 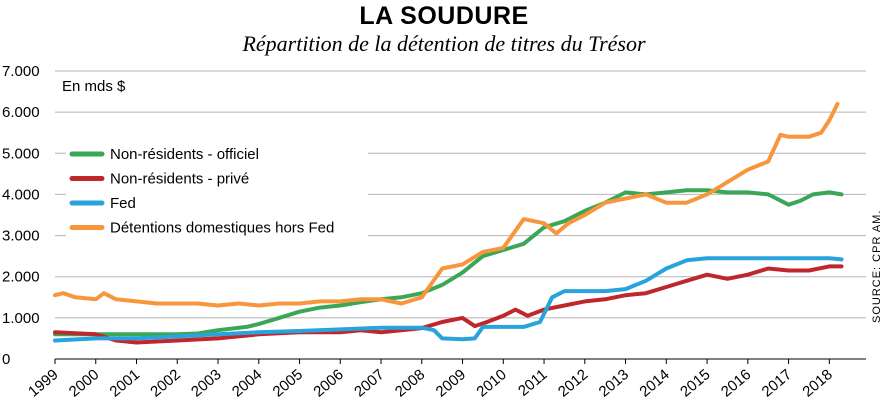 What do you see at coordinates (94, 86) in the screenshot?
I see `unit-label: En mds $` at bounding box center [94, 86].